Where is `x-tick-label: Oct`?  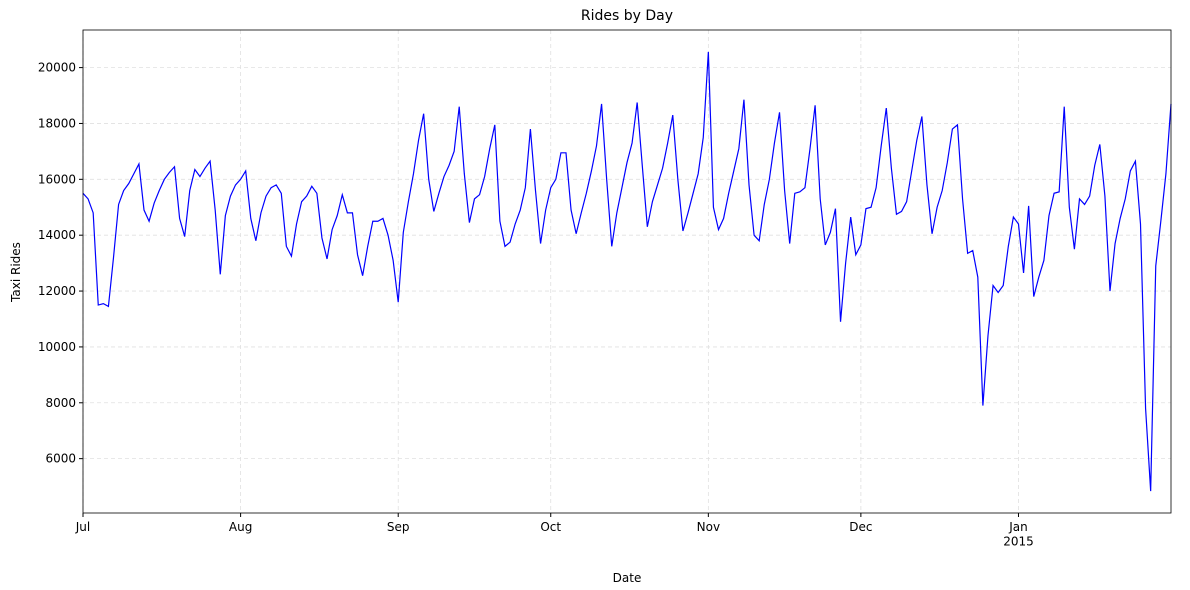
x-tick-label: Oct is located at coordinates (550, 527).